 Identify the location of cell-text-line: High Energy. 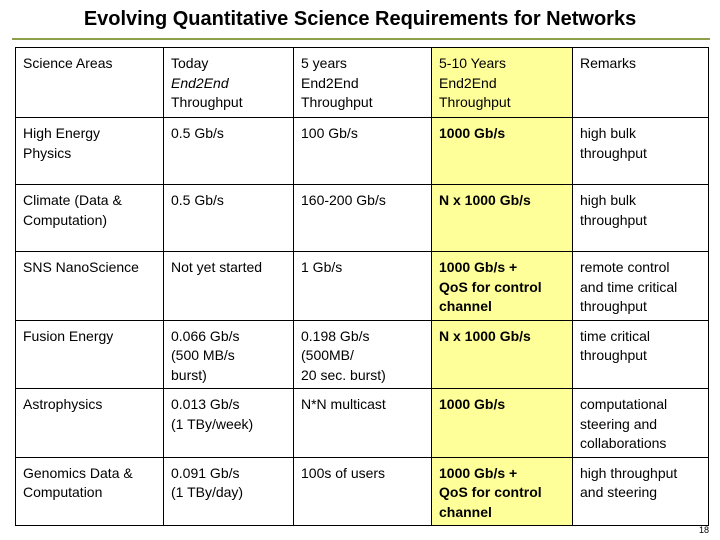
(62, 133).